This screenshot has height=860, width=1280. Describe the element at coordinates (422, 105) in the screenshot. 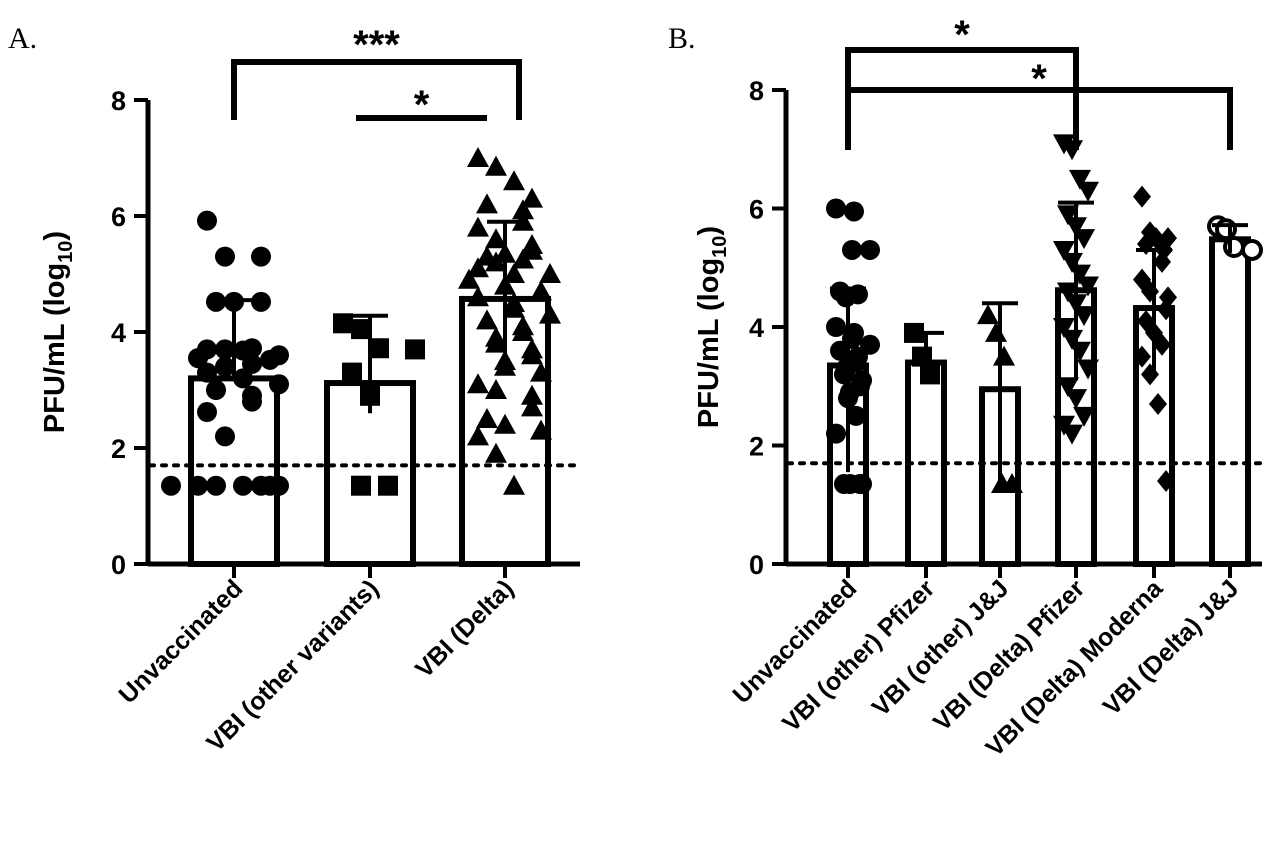

I see `significance-label-a-1: *` at that location.